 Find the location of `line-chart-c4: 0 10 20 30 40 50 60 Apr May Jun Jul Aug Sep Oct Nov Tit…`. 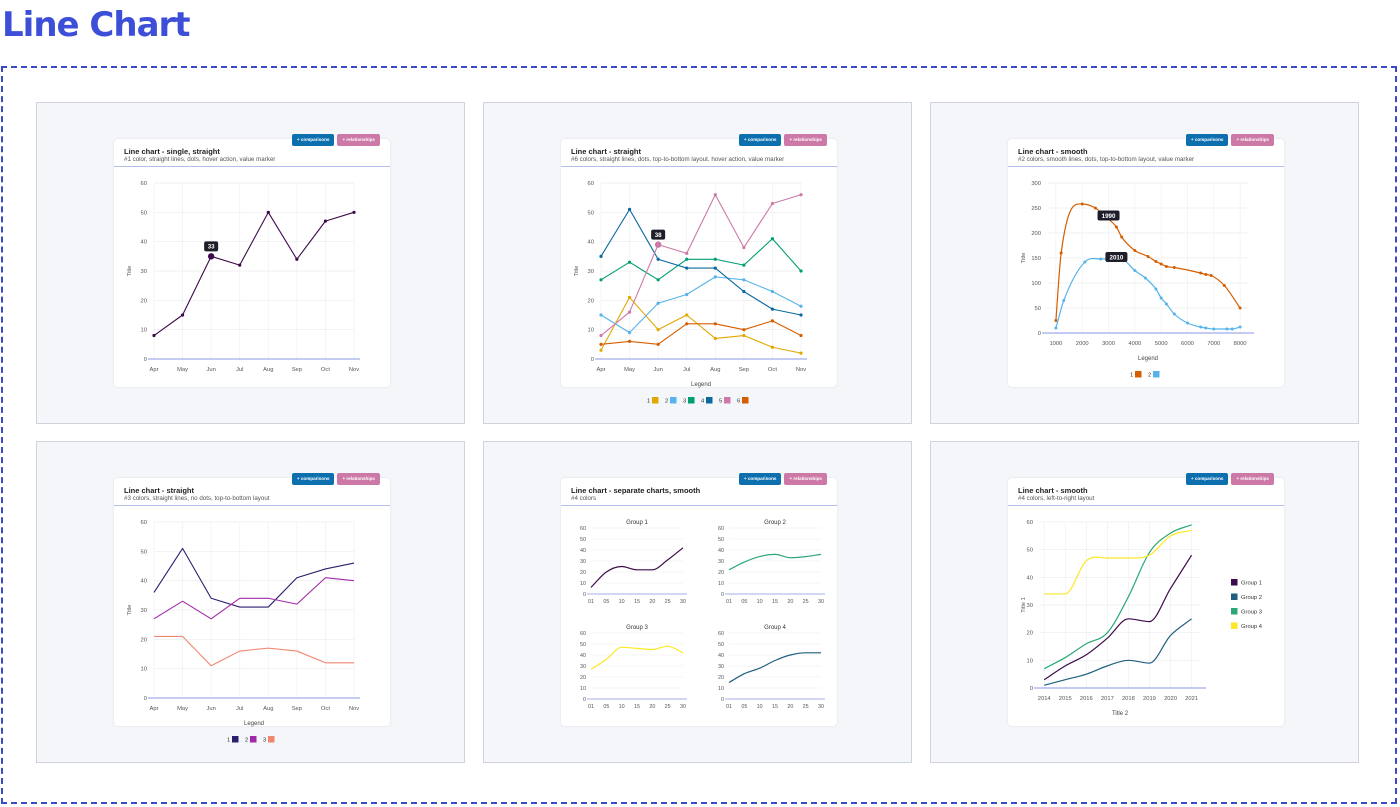

line-chart-c4: 0 10 20 30 40 50 60 Apr May Jun Jul Aug Sep Oct Nov Tit… is located at coordinates (252, 626).